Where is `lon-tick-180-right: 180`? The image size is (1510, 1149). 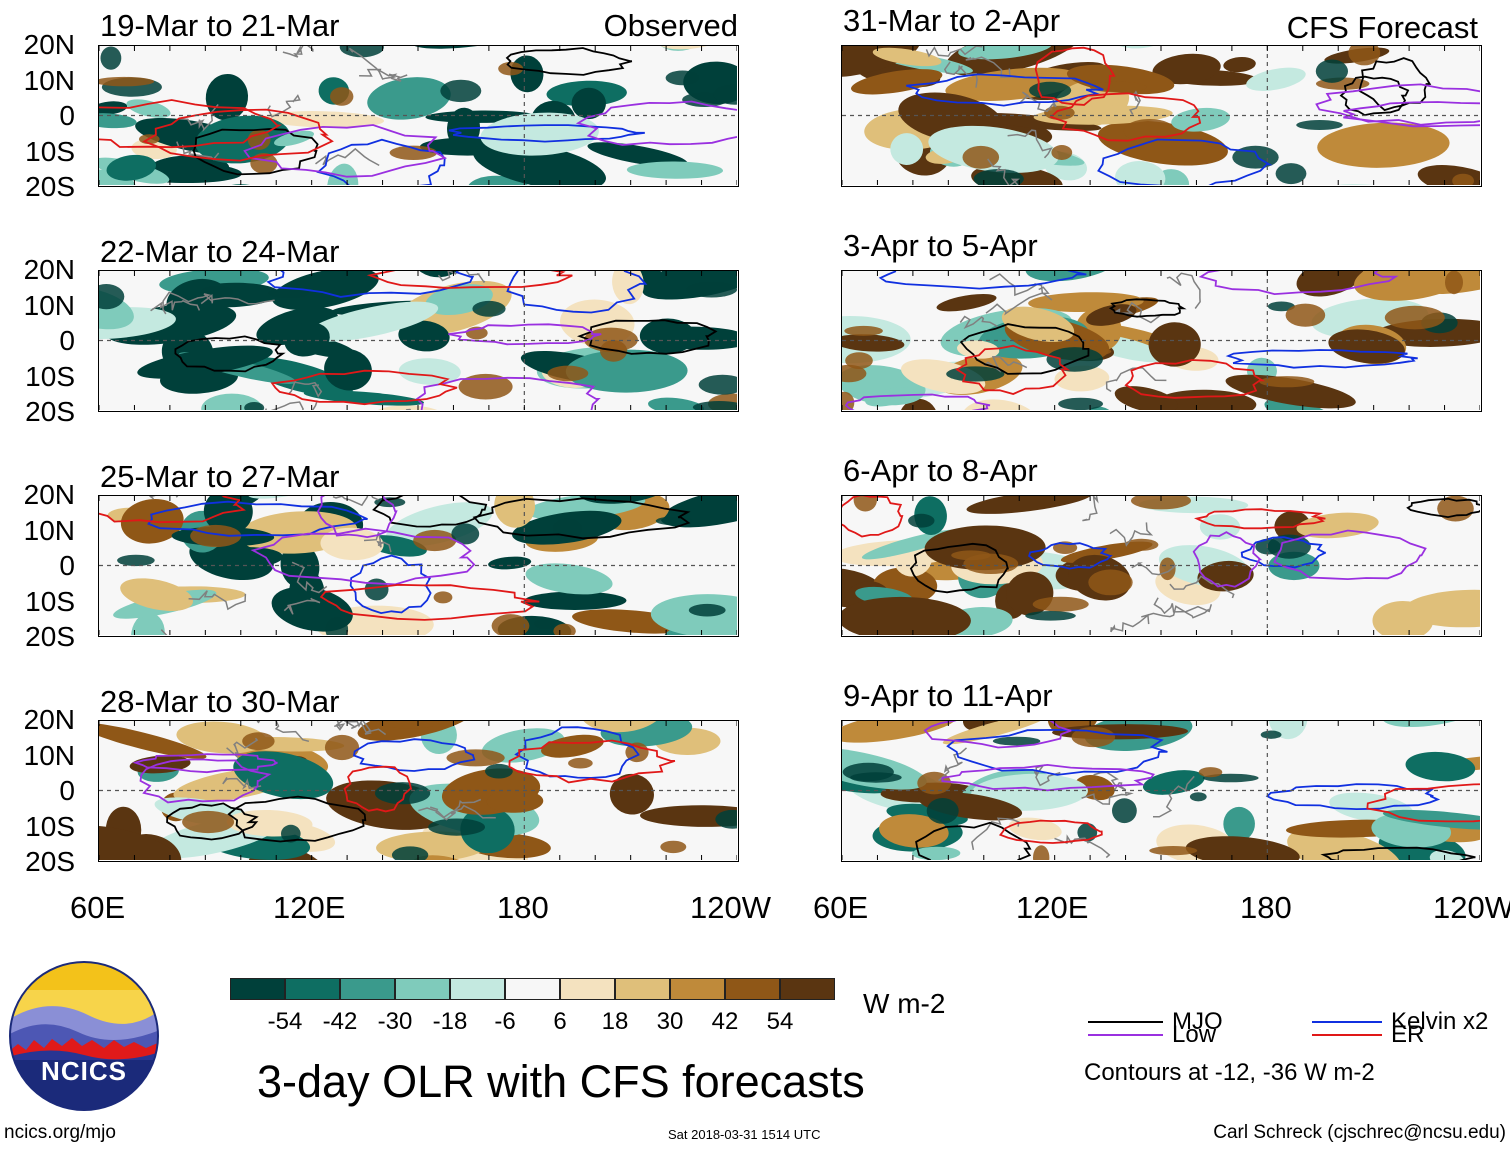
lon-tick-180-right: 180 is located at coordinates (1266, 907).